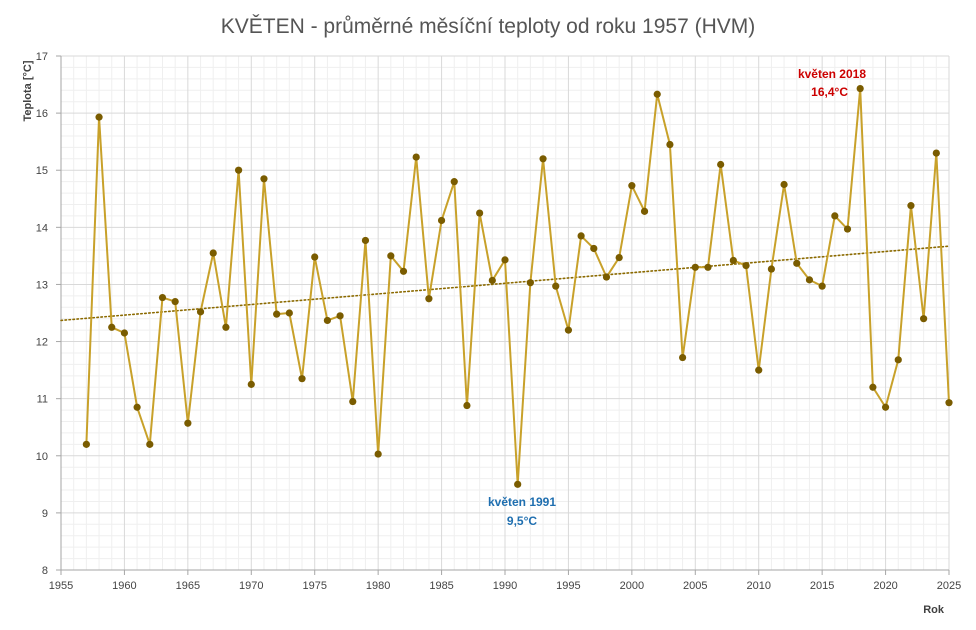 This screenshot has height=630, width=976. What do you see at coordinates (314, 586) in the screenshot?
I see `x-tick-label: 1975` at bounding box center [314, 586].